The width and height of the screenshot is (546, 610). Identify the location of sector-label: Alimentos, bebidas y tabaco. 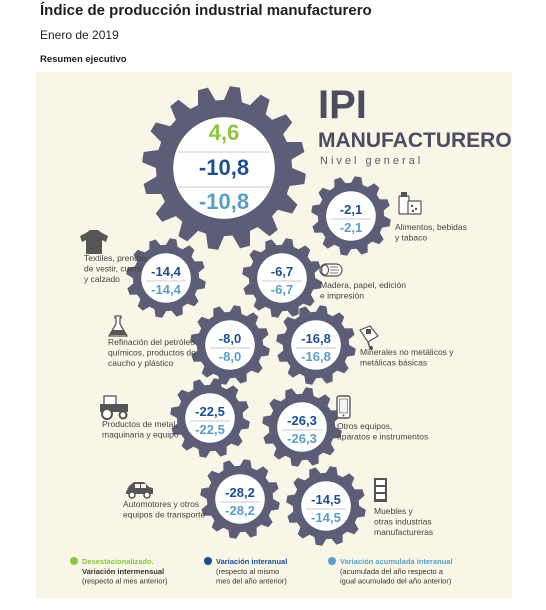
(431, 232).